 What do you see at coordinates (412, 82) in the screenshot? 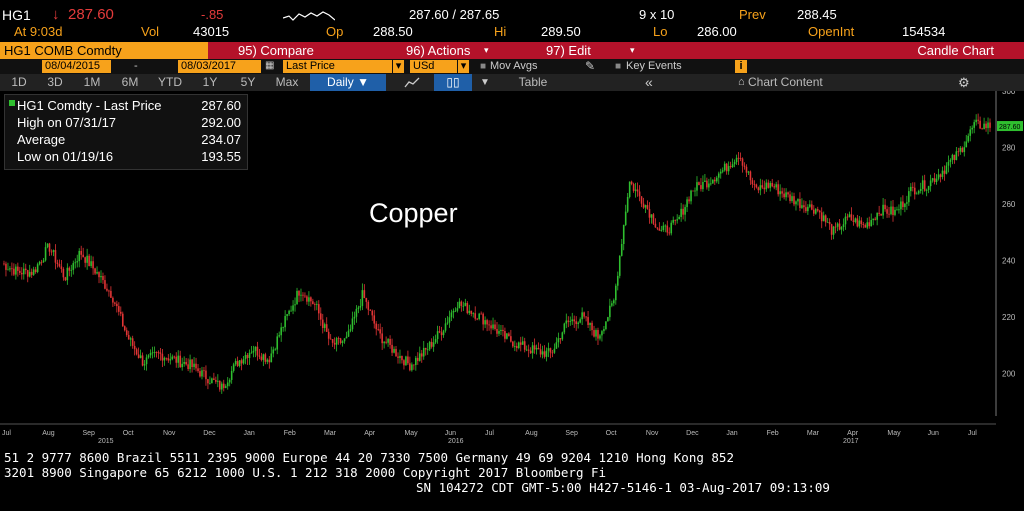
I see `line-chart-icon` at bounding box center [412, 82].